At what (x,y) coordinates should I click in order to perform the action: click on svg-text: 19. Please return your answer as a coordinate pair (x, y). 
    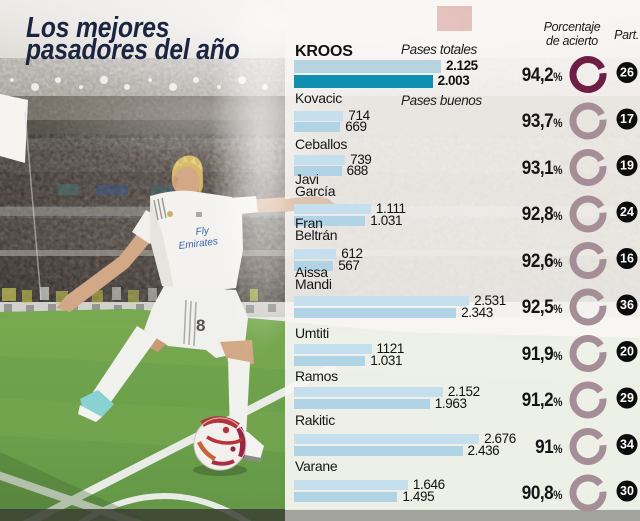
    Looking at the image, I should click on (627, 166).